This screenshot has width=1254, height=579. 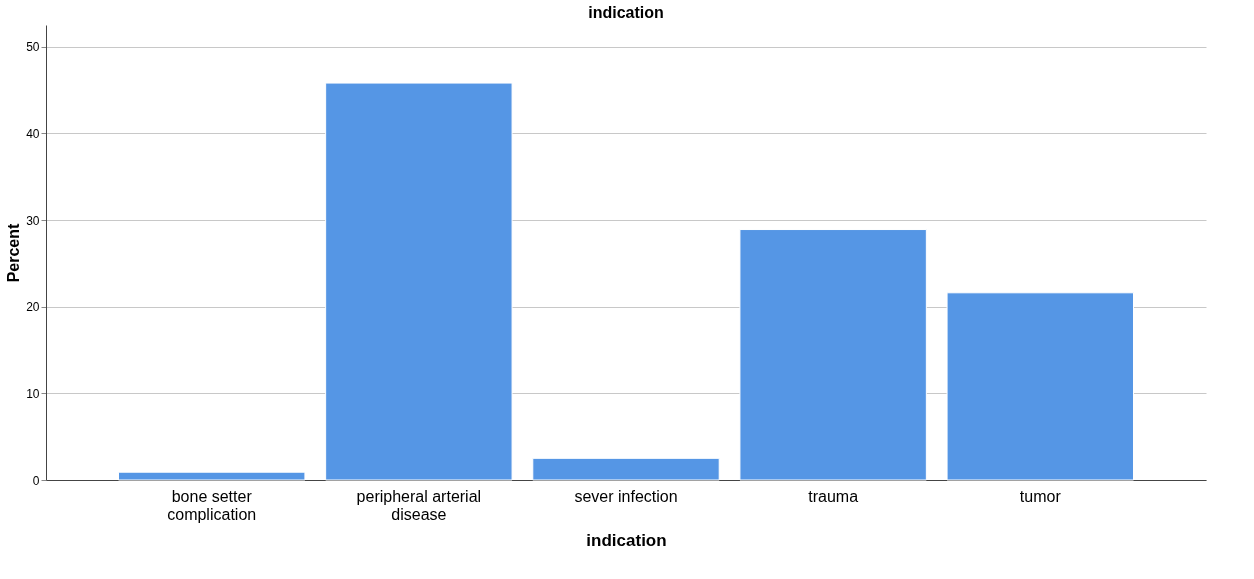 I want to click on x-tick-label: sever infection, so click(x=626, y=496).